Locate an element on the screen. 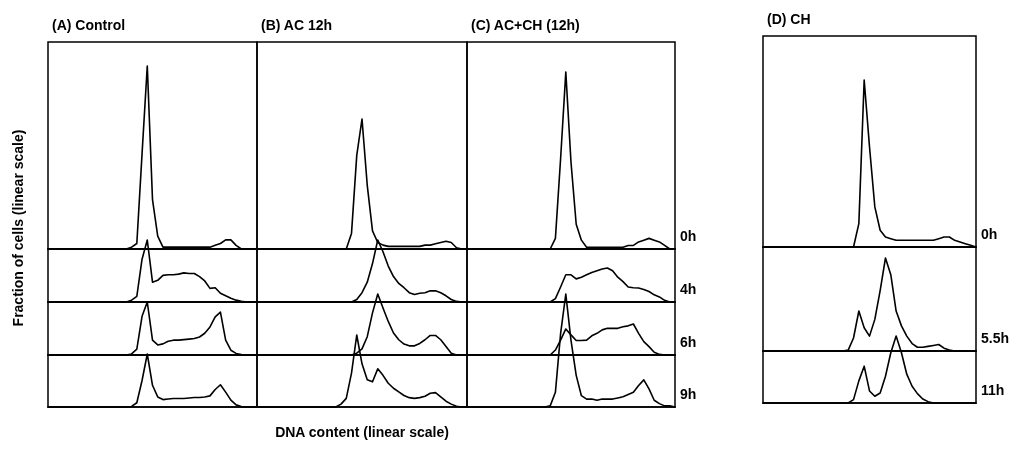 The image size is (1031, 449). text: 9h is located at coordinates (688, 394).